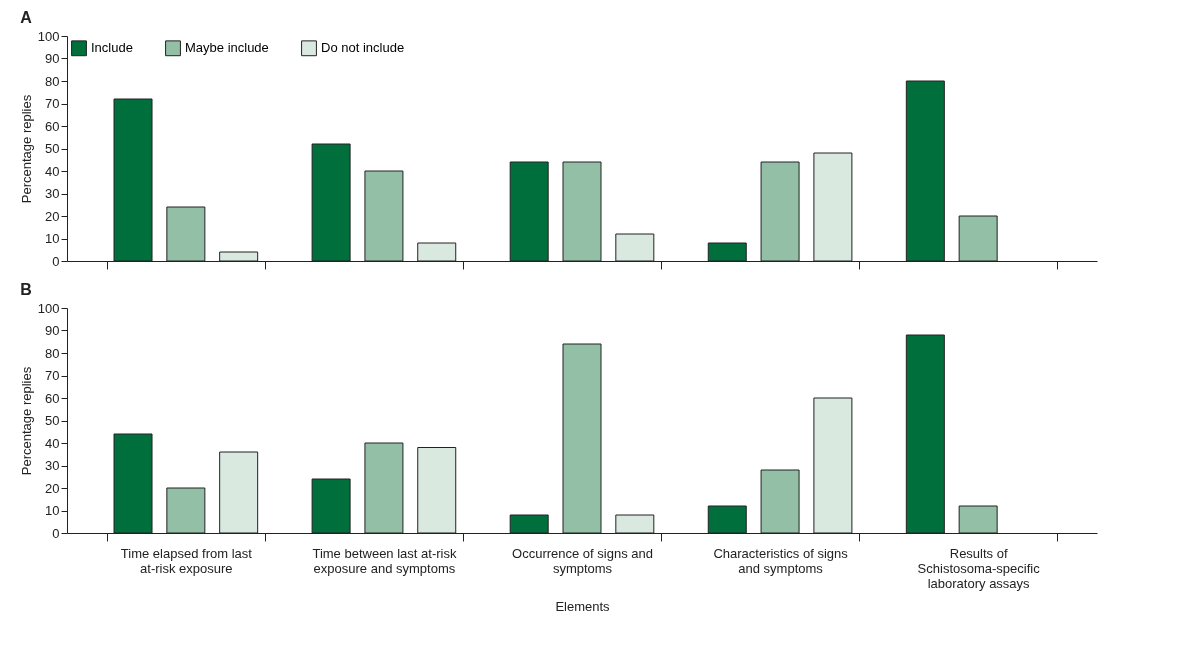 The image size is (1181, 661). Describe the element at coordinates (112, 48) in the screenshot. I see `legend-label: Include` at that location.